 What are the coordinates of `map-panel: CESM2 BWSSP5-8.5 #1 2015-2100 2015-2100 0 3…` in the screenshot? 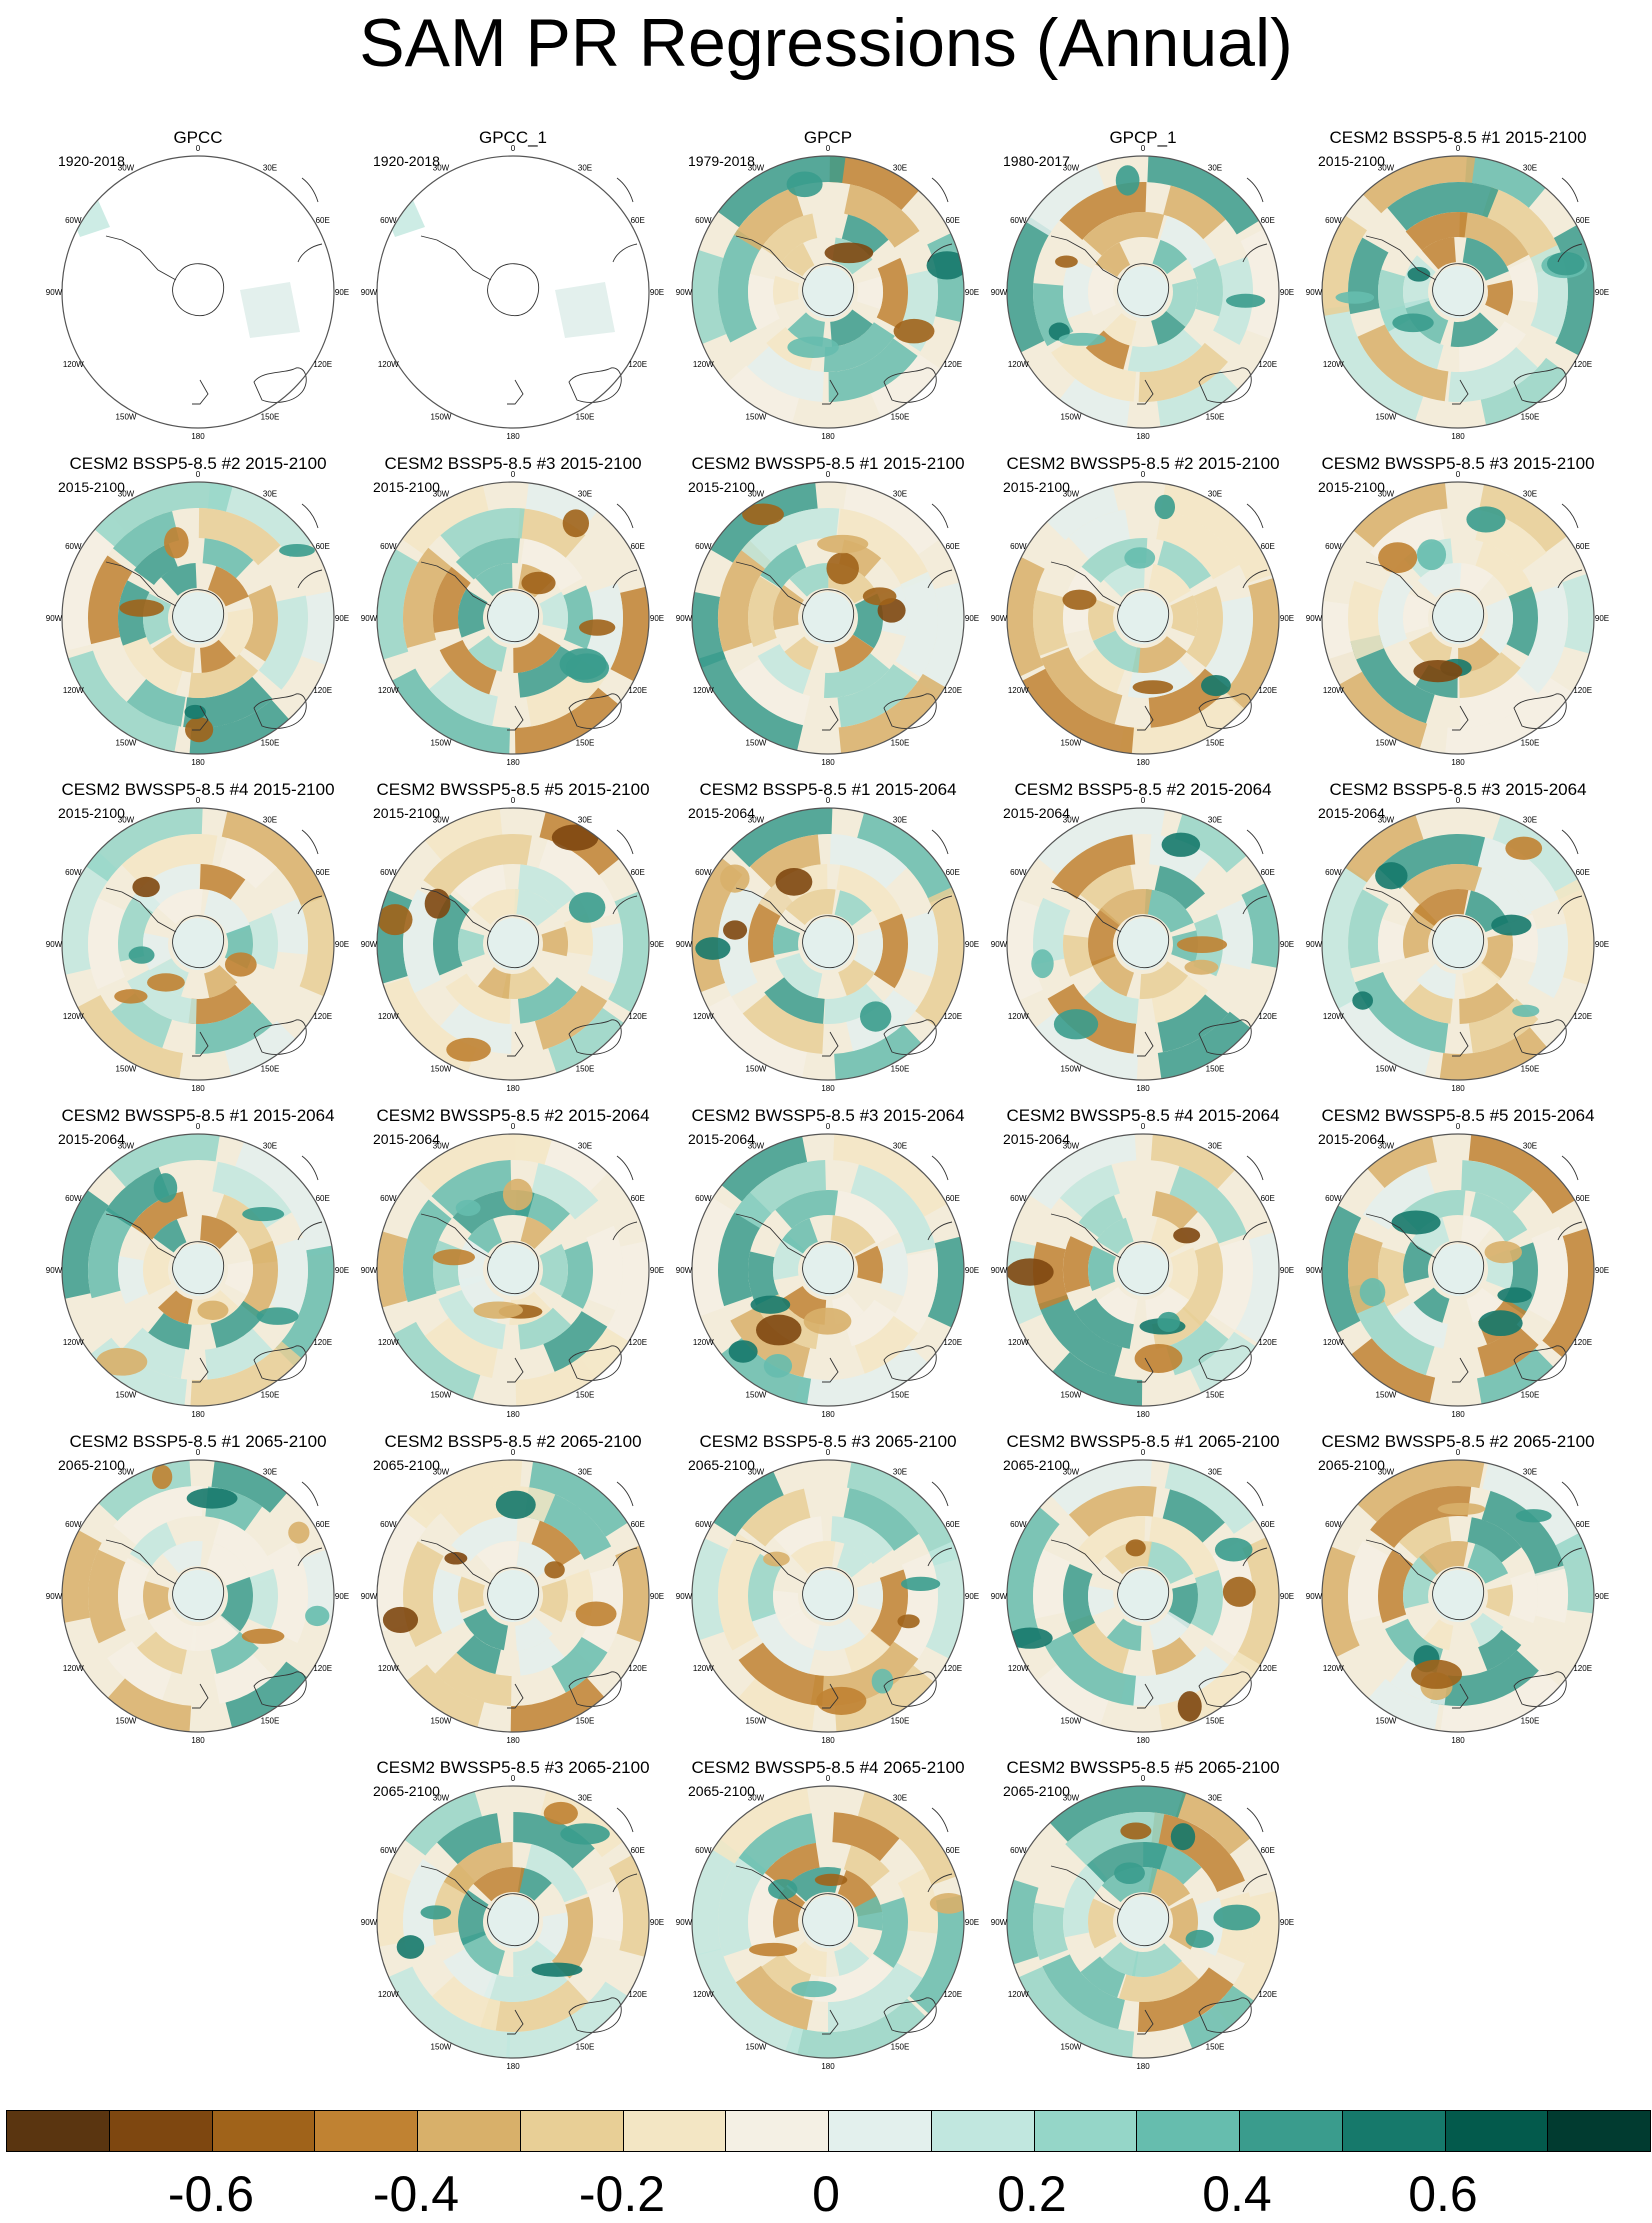 It's located at (828, 610).